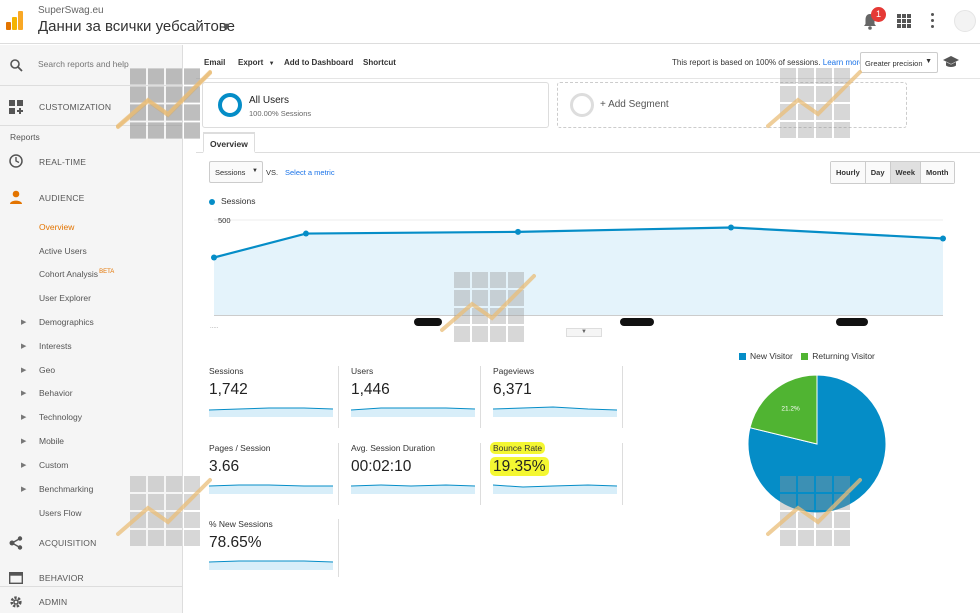 The width and height of the screenshot is (980, 613). Describe the element at coordinates (54, 465) in the screenshot. I see `sidebar-item-custom: Custom` at that location.